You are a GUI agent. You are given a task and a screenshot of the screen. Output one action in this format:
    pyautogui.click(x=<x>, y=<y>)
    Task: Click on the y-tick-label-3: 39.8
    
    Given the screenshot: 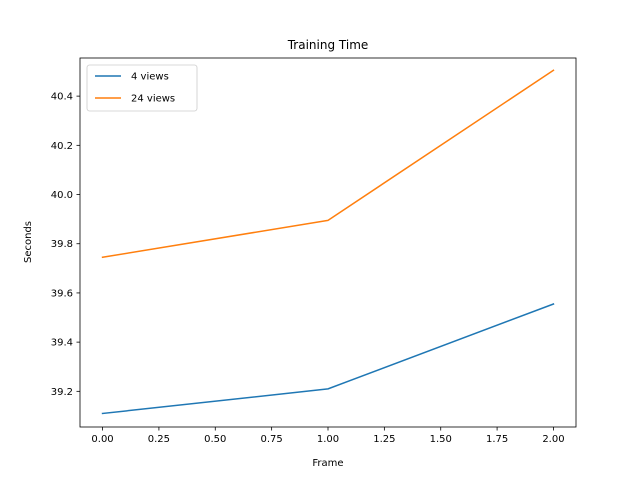 What is the action you would take?
    pyautogui.click(x=62, y=244)
    